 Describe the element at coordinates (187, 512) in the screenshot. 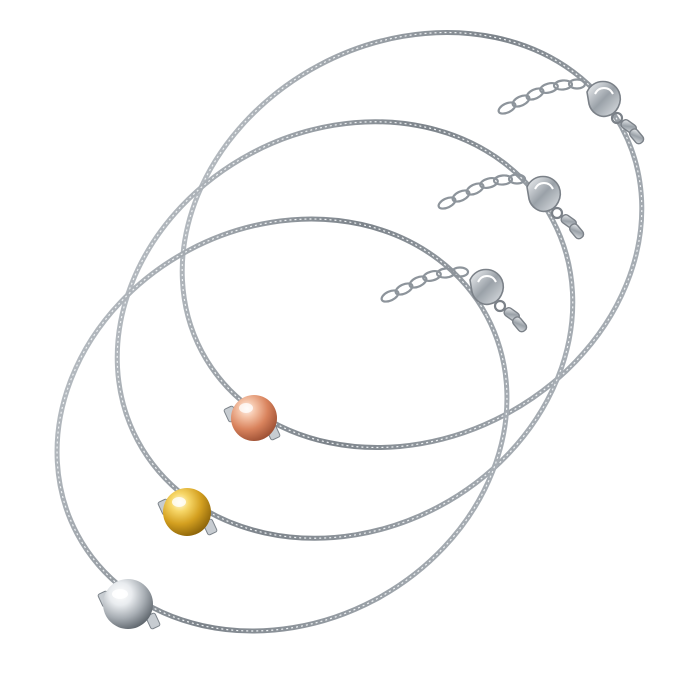

I see `bead-gold` at that location.